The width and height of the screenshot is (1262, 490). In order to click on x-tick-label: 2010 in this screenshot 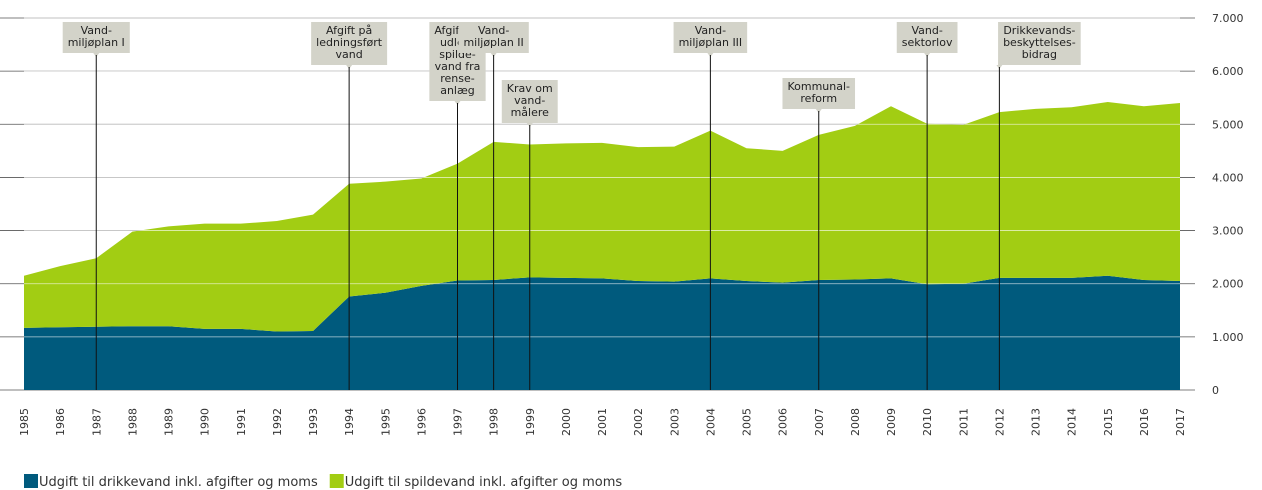, I will do `click(927, 422)`.